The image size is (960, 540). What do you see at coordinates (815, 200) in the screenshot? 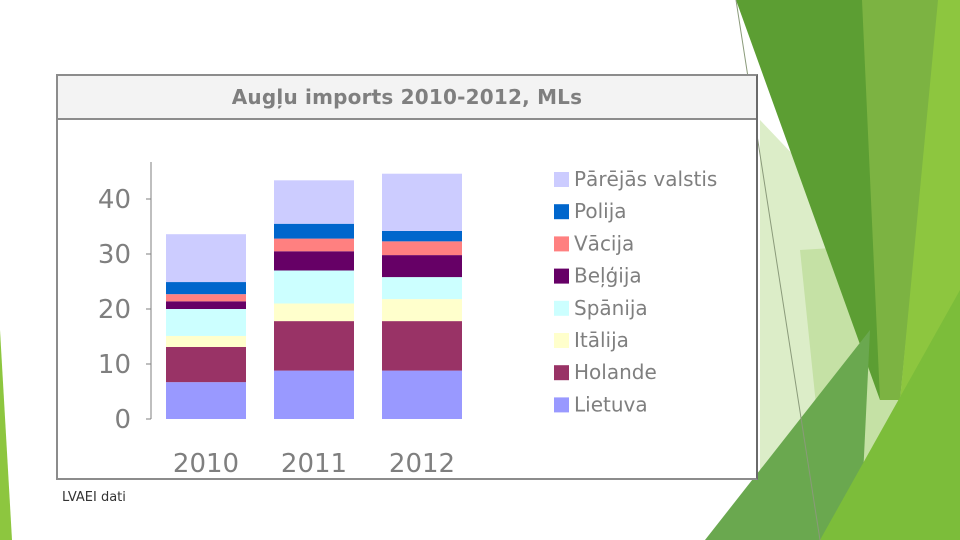
I see `dark-green-shape` at bounding box center [815, 200].